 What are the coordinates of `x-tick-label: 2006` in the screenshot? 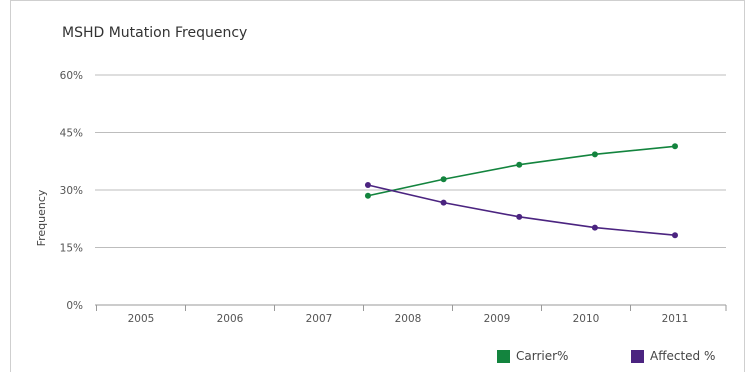 It's located at (230, 319).